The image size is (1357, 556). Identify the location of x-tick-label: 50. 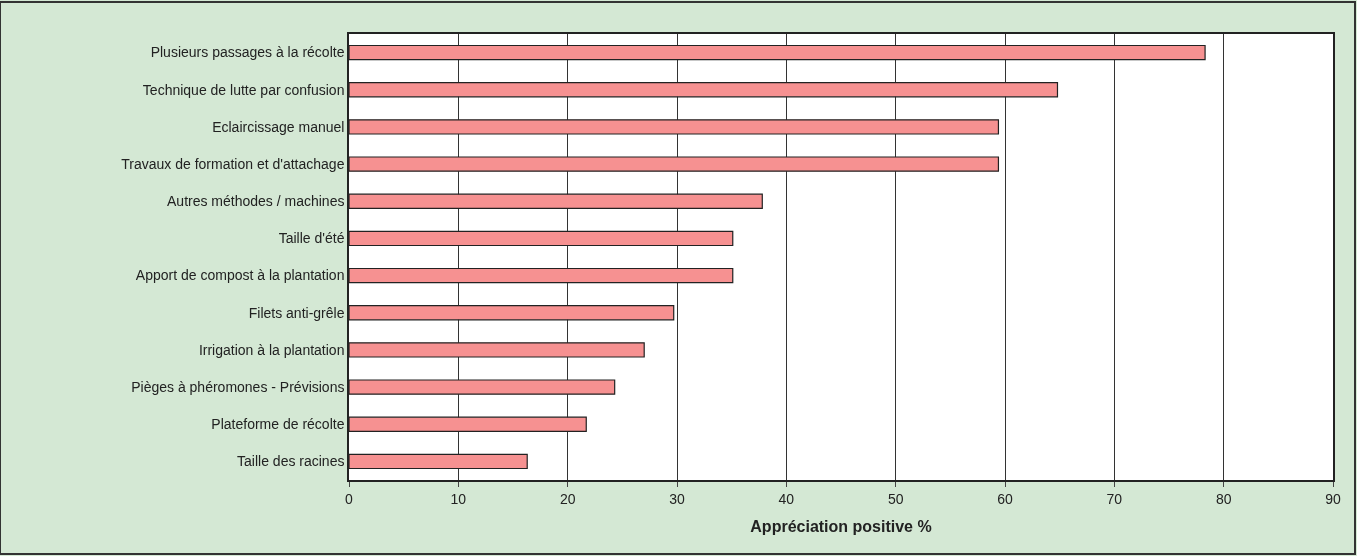
(895, 498).